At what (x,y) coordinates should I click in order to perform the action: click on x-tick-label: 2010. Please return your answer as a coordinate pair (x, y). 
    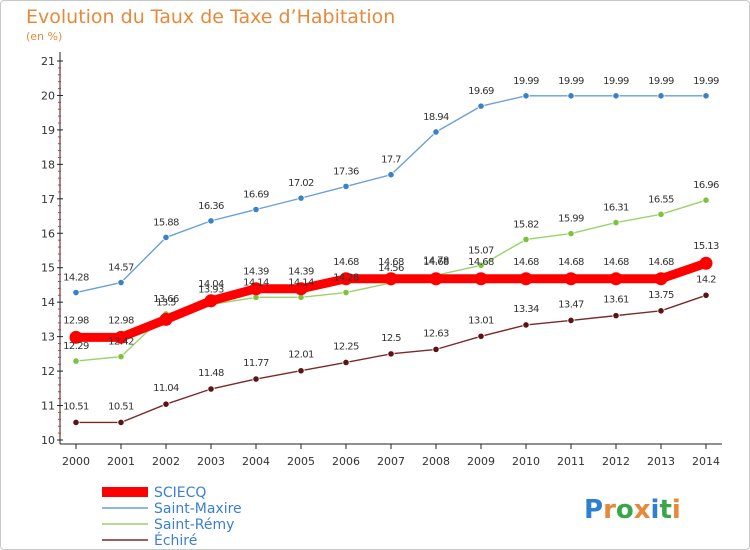
    Looking at the image, I should click on (526, 461).